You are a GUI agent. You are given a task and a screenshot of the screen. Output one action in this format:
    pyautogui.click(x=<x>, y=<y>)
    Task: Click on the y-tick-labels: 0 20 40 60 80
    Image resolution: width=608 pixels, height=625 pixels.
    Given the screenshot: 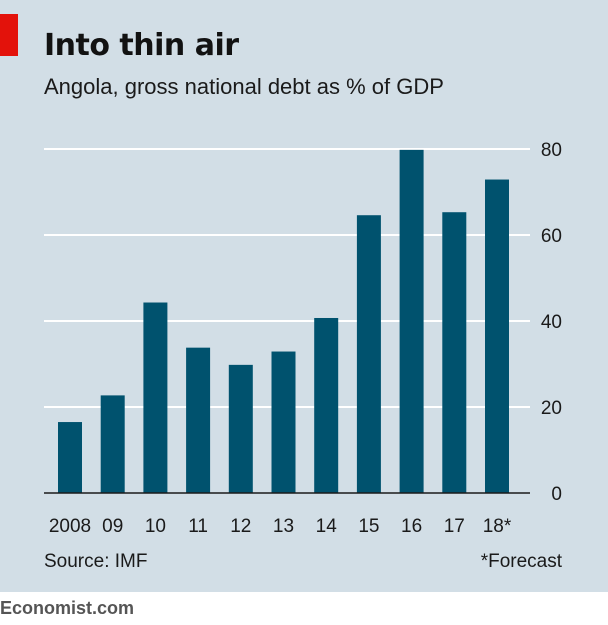 What is the action you would take?
    pyautogui.click(x=551, y=322)
    